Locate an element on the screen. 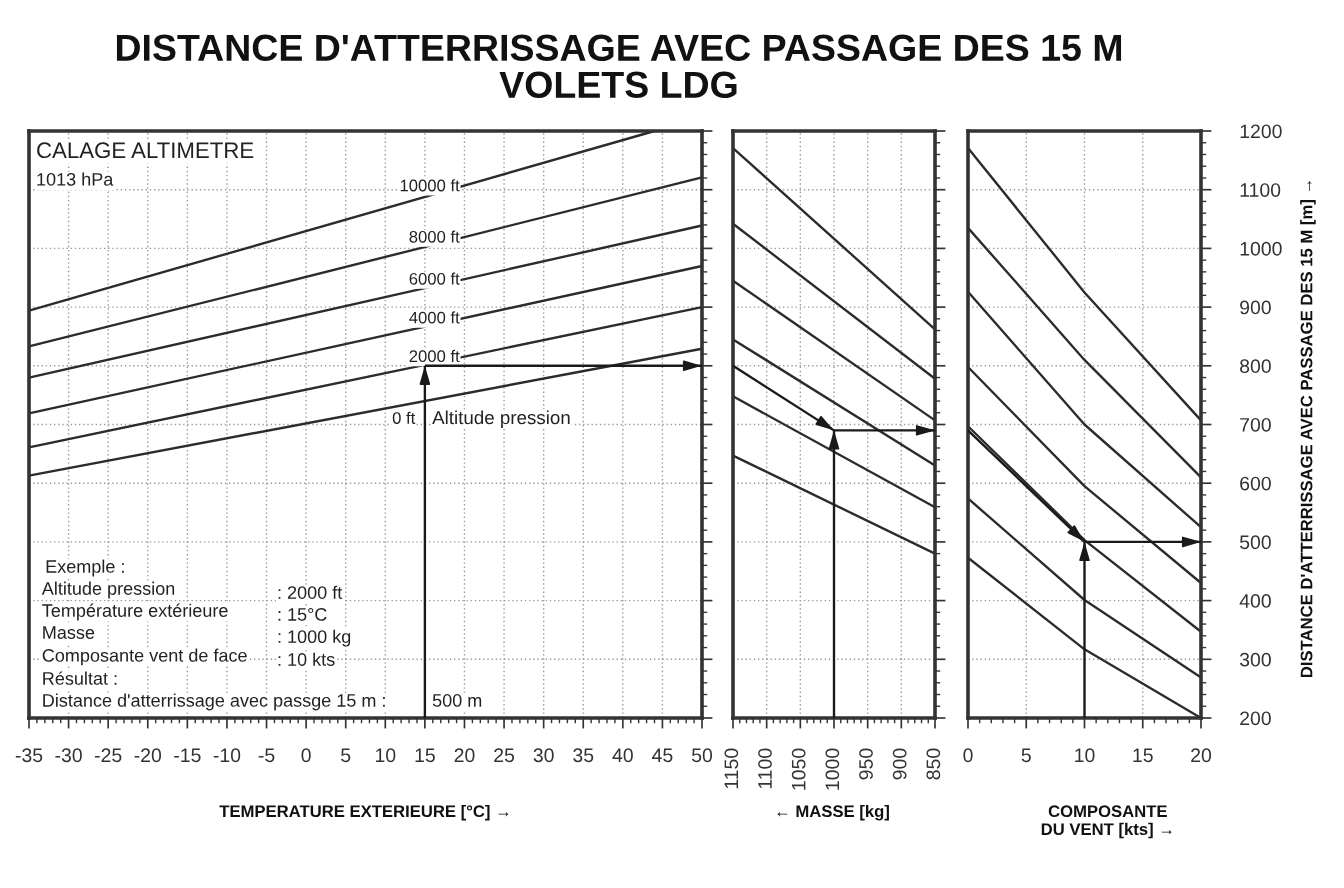 The height and width of the screenshot is (888, 1344). y-tick-label: 1100 is located at coordinates (1260, 190).